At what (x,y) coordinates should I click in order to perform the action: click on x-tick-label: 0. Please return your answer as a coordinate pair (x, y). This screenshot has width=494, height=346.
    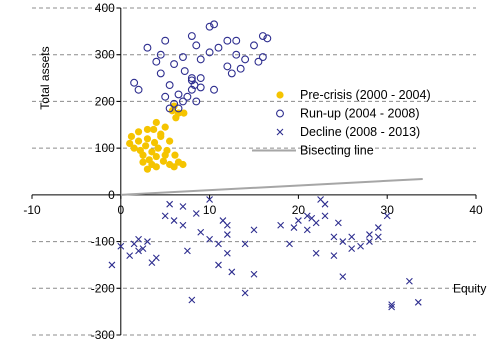
    Looking at the image, I should click on (120, 210).